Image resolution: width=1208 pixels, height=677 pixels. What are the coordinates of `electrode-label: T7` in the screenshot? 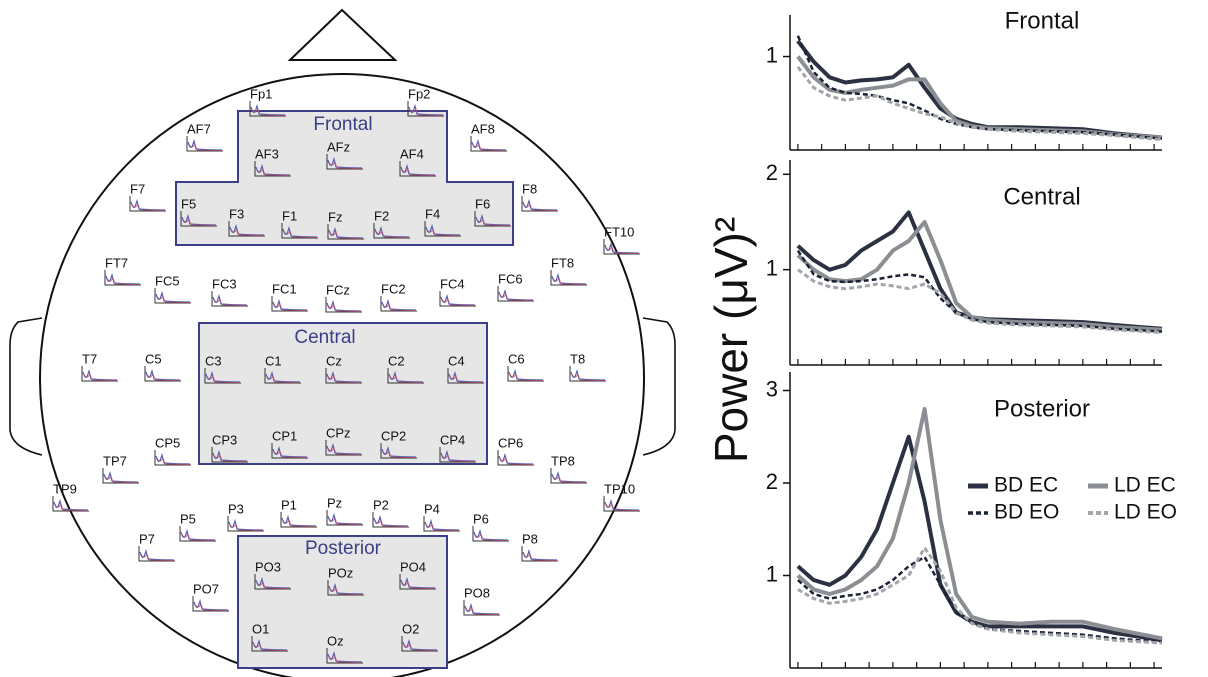 It's located at (89, 358).